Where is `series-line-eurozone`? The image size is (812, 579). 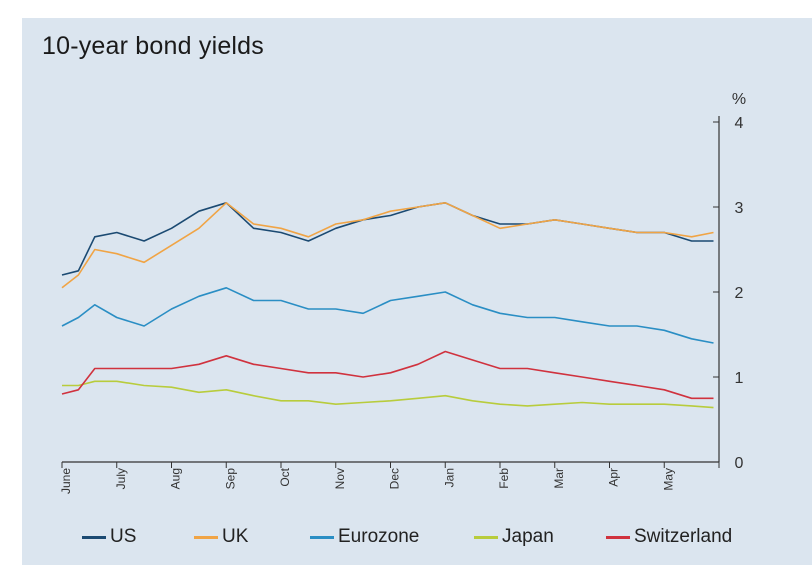 series-line-eurozone is located at coordinates (387, 315).